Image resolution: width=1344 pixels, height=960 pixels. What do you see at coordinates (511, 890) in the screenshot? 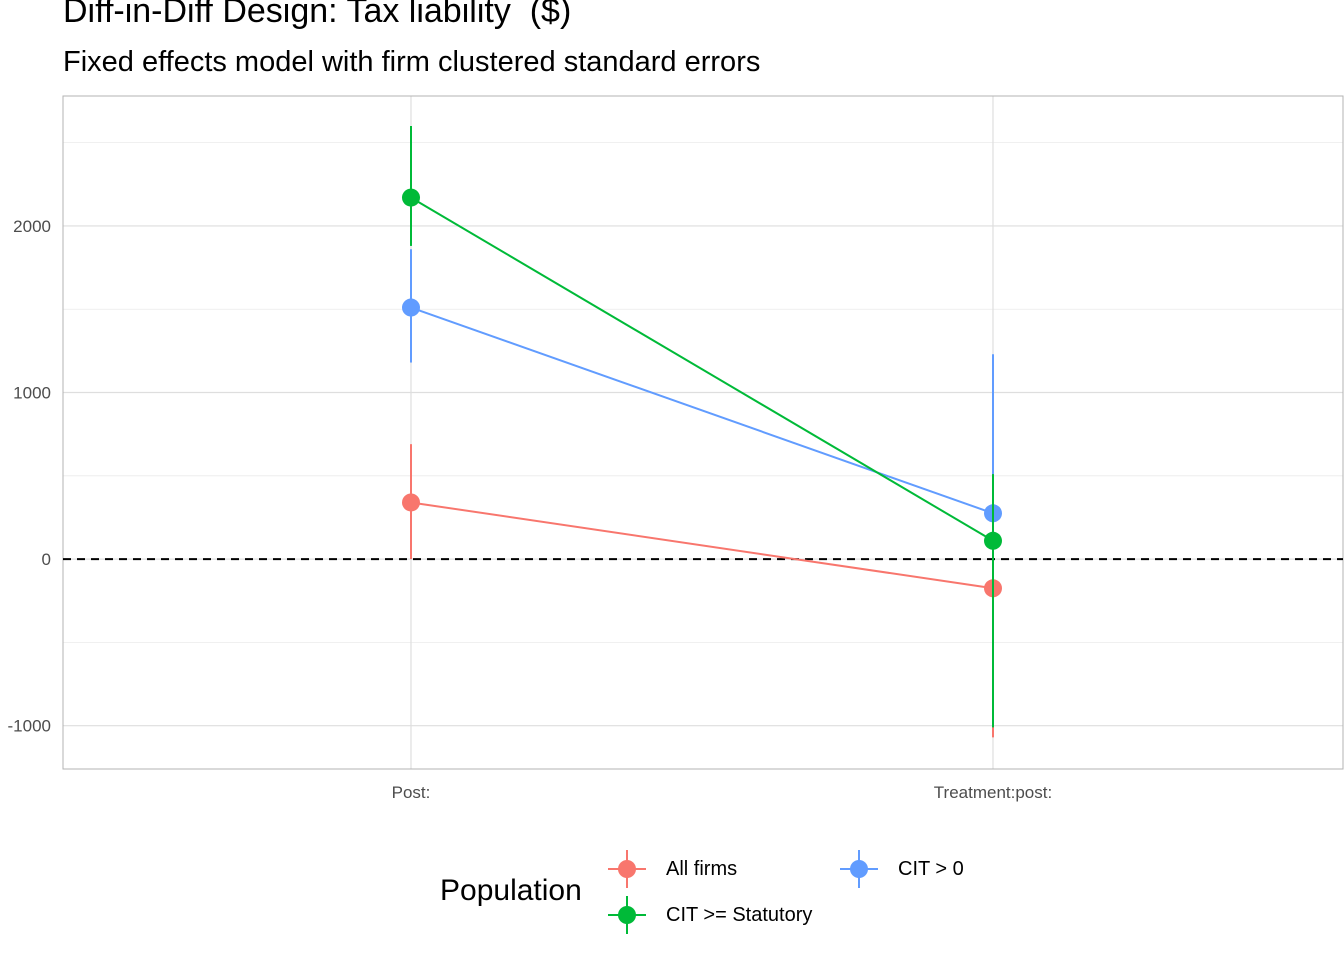
I see `legend-title: Population` at bounding box center [511, 890].